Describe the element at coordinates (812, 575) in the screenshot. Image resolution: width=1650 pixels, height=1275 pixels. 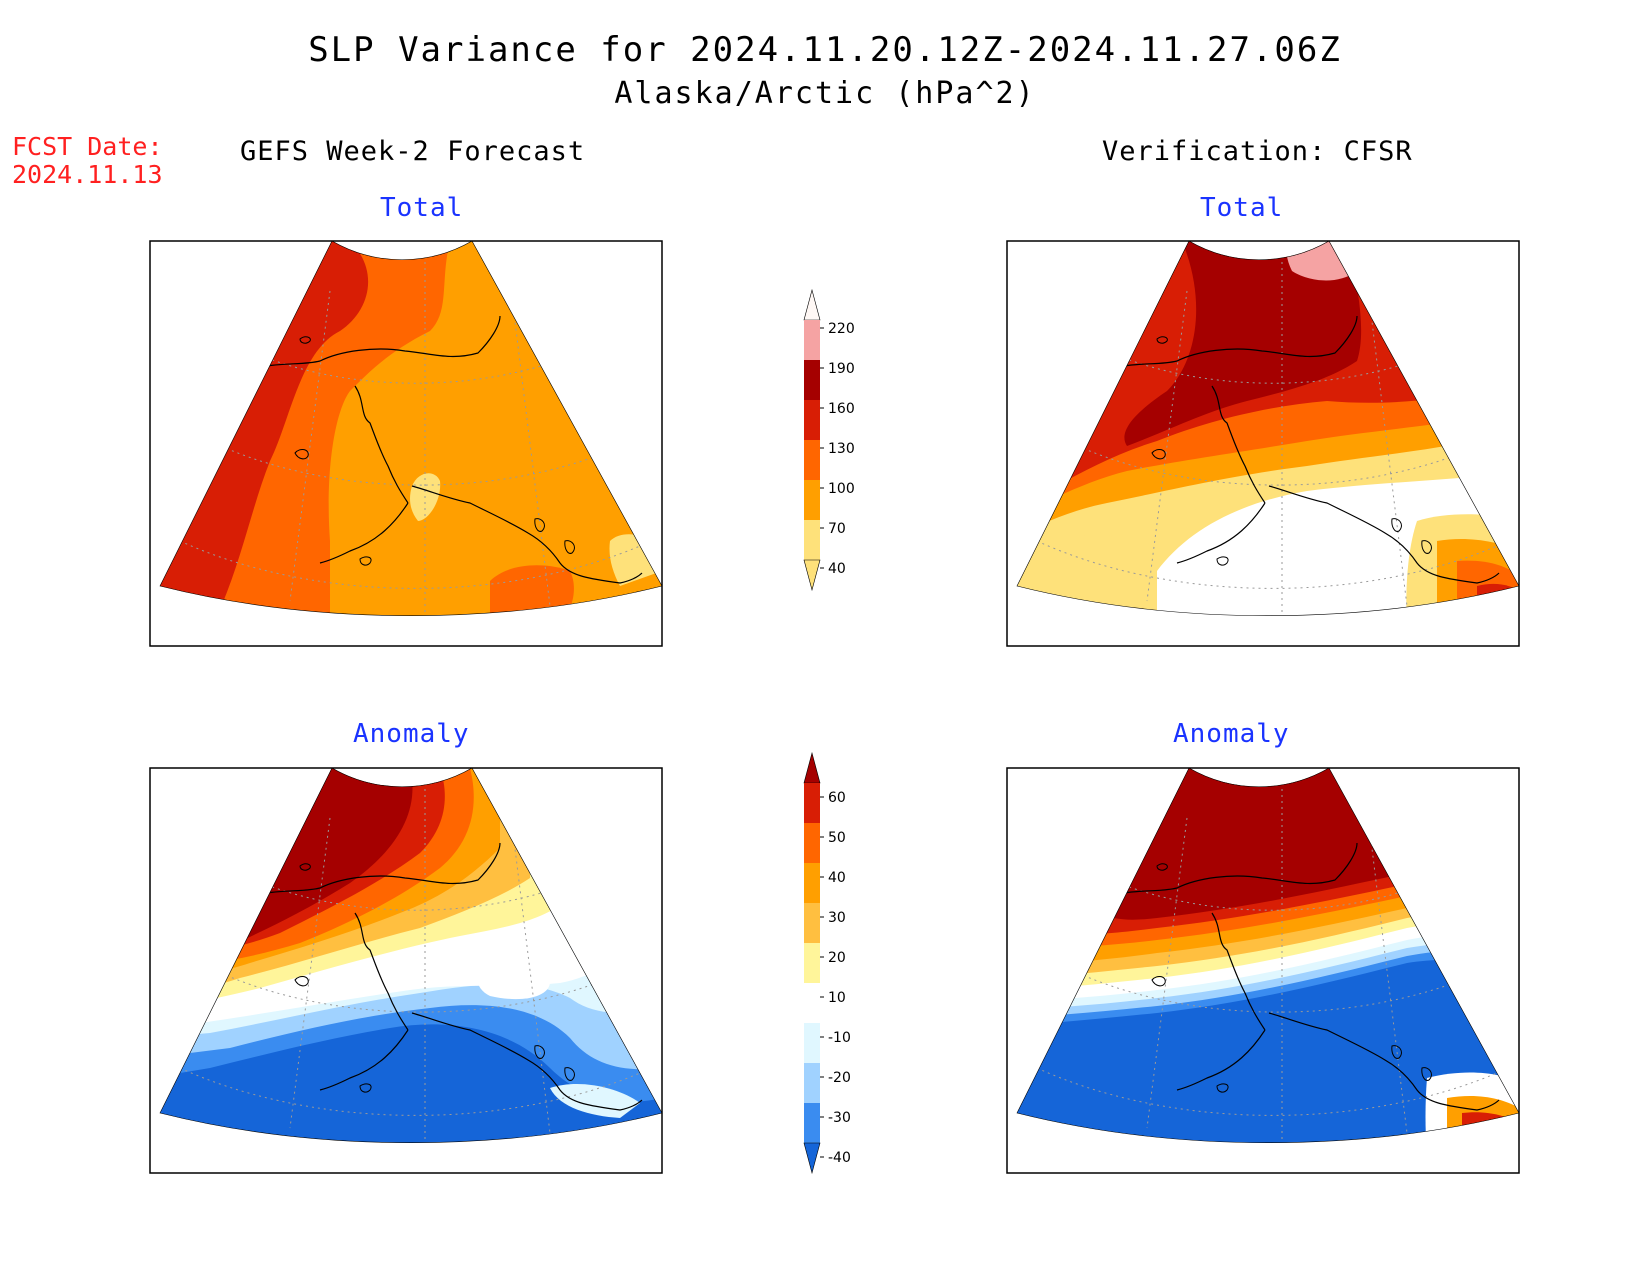
I see `total-colorbar-bottom-triangle` at that location.